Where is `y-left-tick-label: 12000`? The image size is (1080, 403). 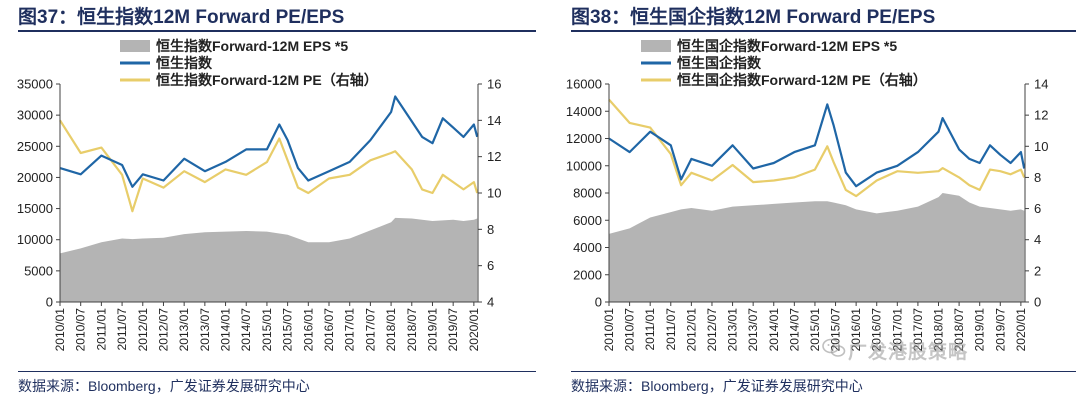 y-left-tick-label: 12000 is located at coordinates (584, 138).